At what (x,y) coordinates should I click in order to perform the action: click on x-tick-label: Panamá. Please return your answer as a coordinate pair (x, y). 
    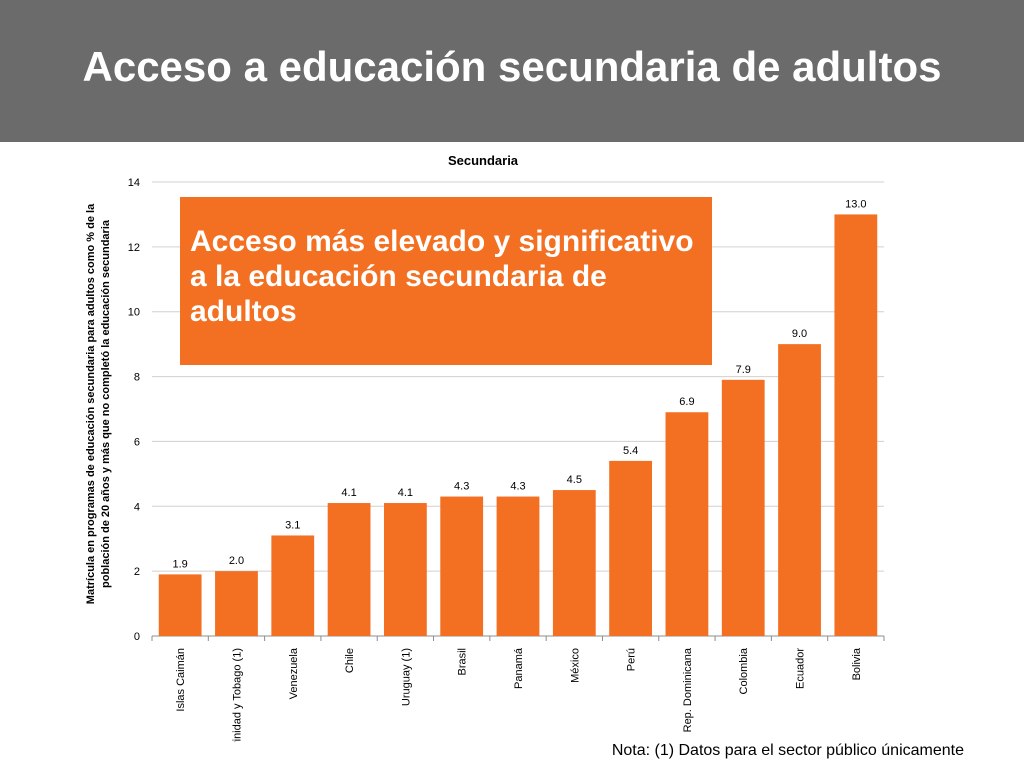
    Looking at the image, I should click on (519, 668).